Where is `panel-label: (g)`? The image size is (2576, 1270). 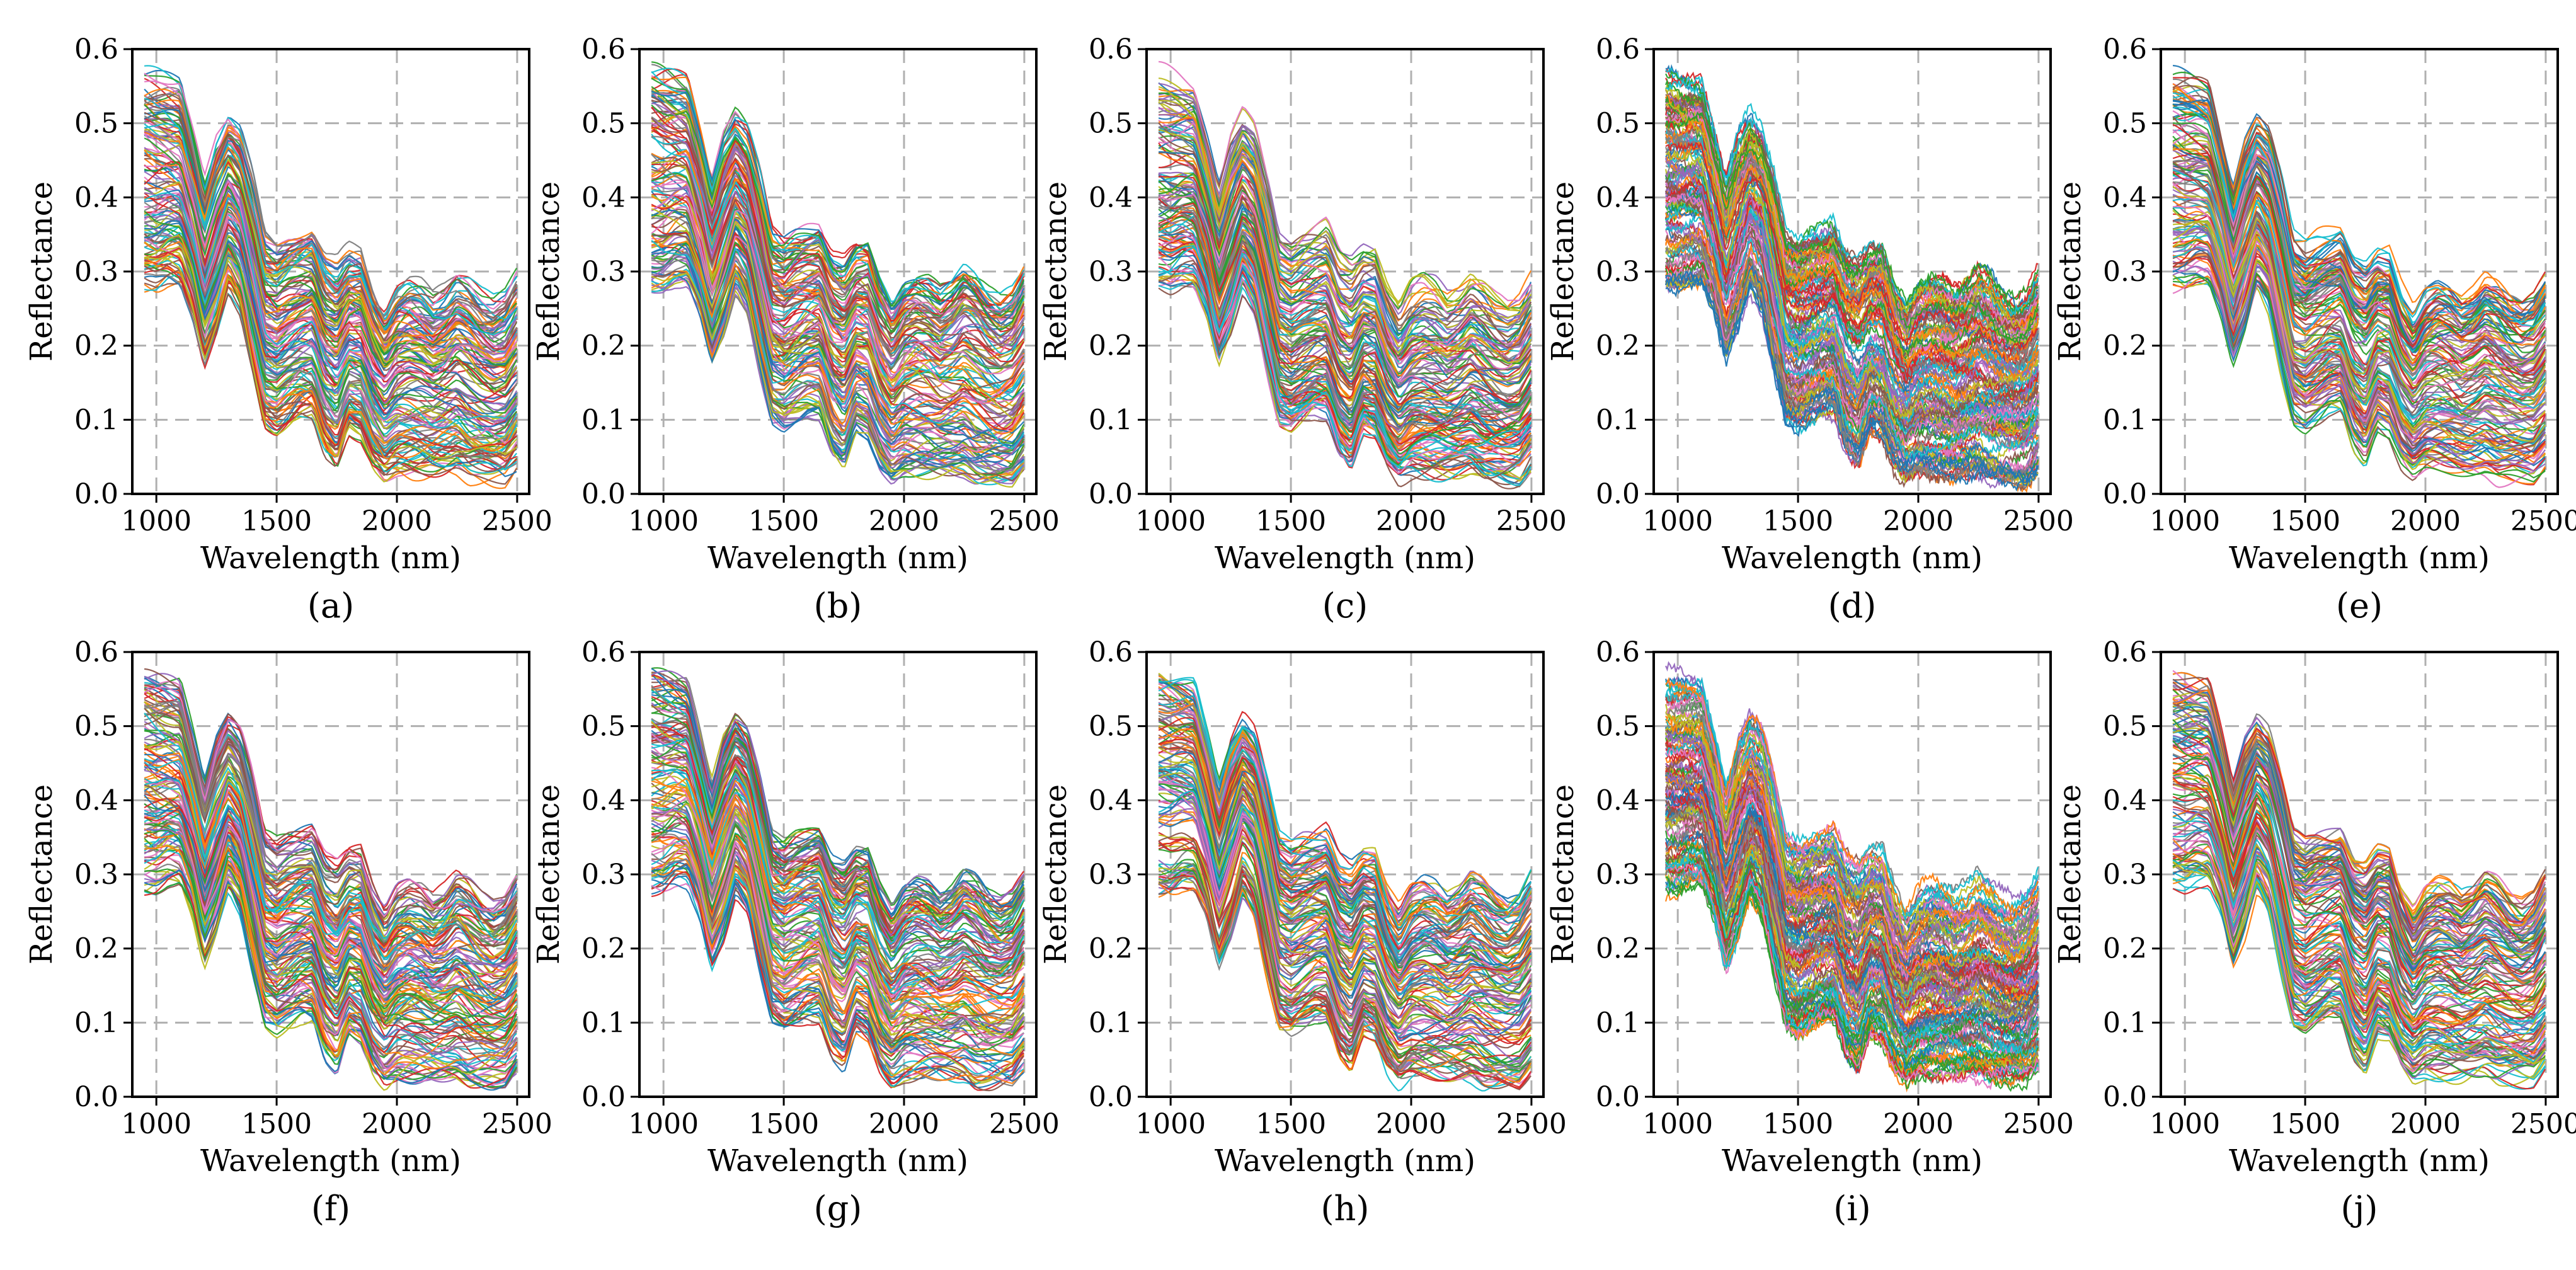
panel-label: (g) is located at coordinates (838, 1208).